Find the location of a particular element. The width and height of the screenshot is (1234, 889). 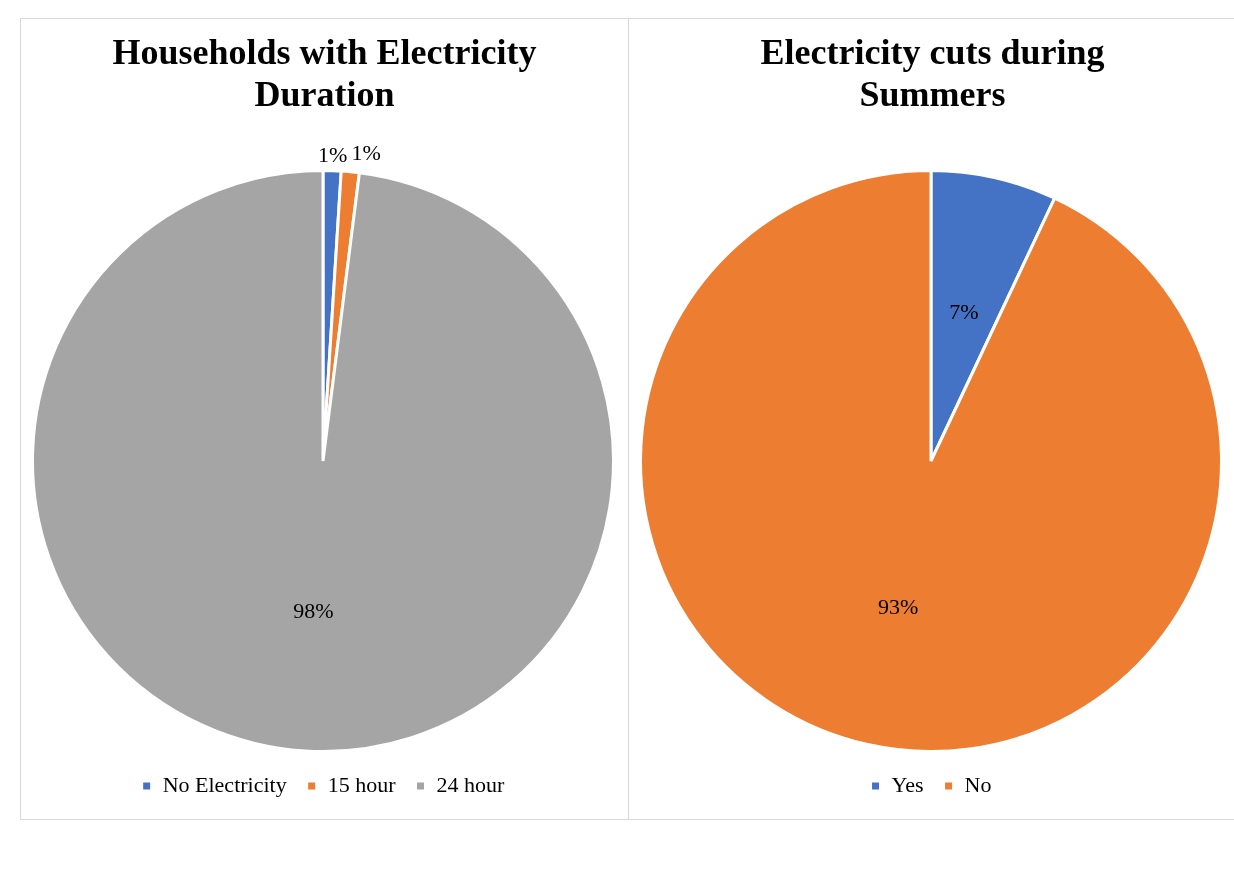

legend-label: 15 hour is located at coordinates (362, 784).